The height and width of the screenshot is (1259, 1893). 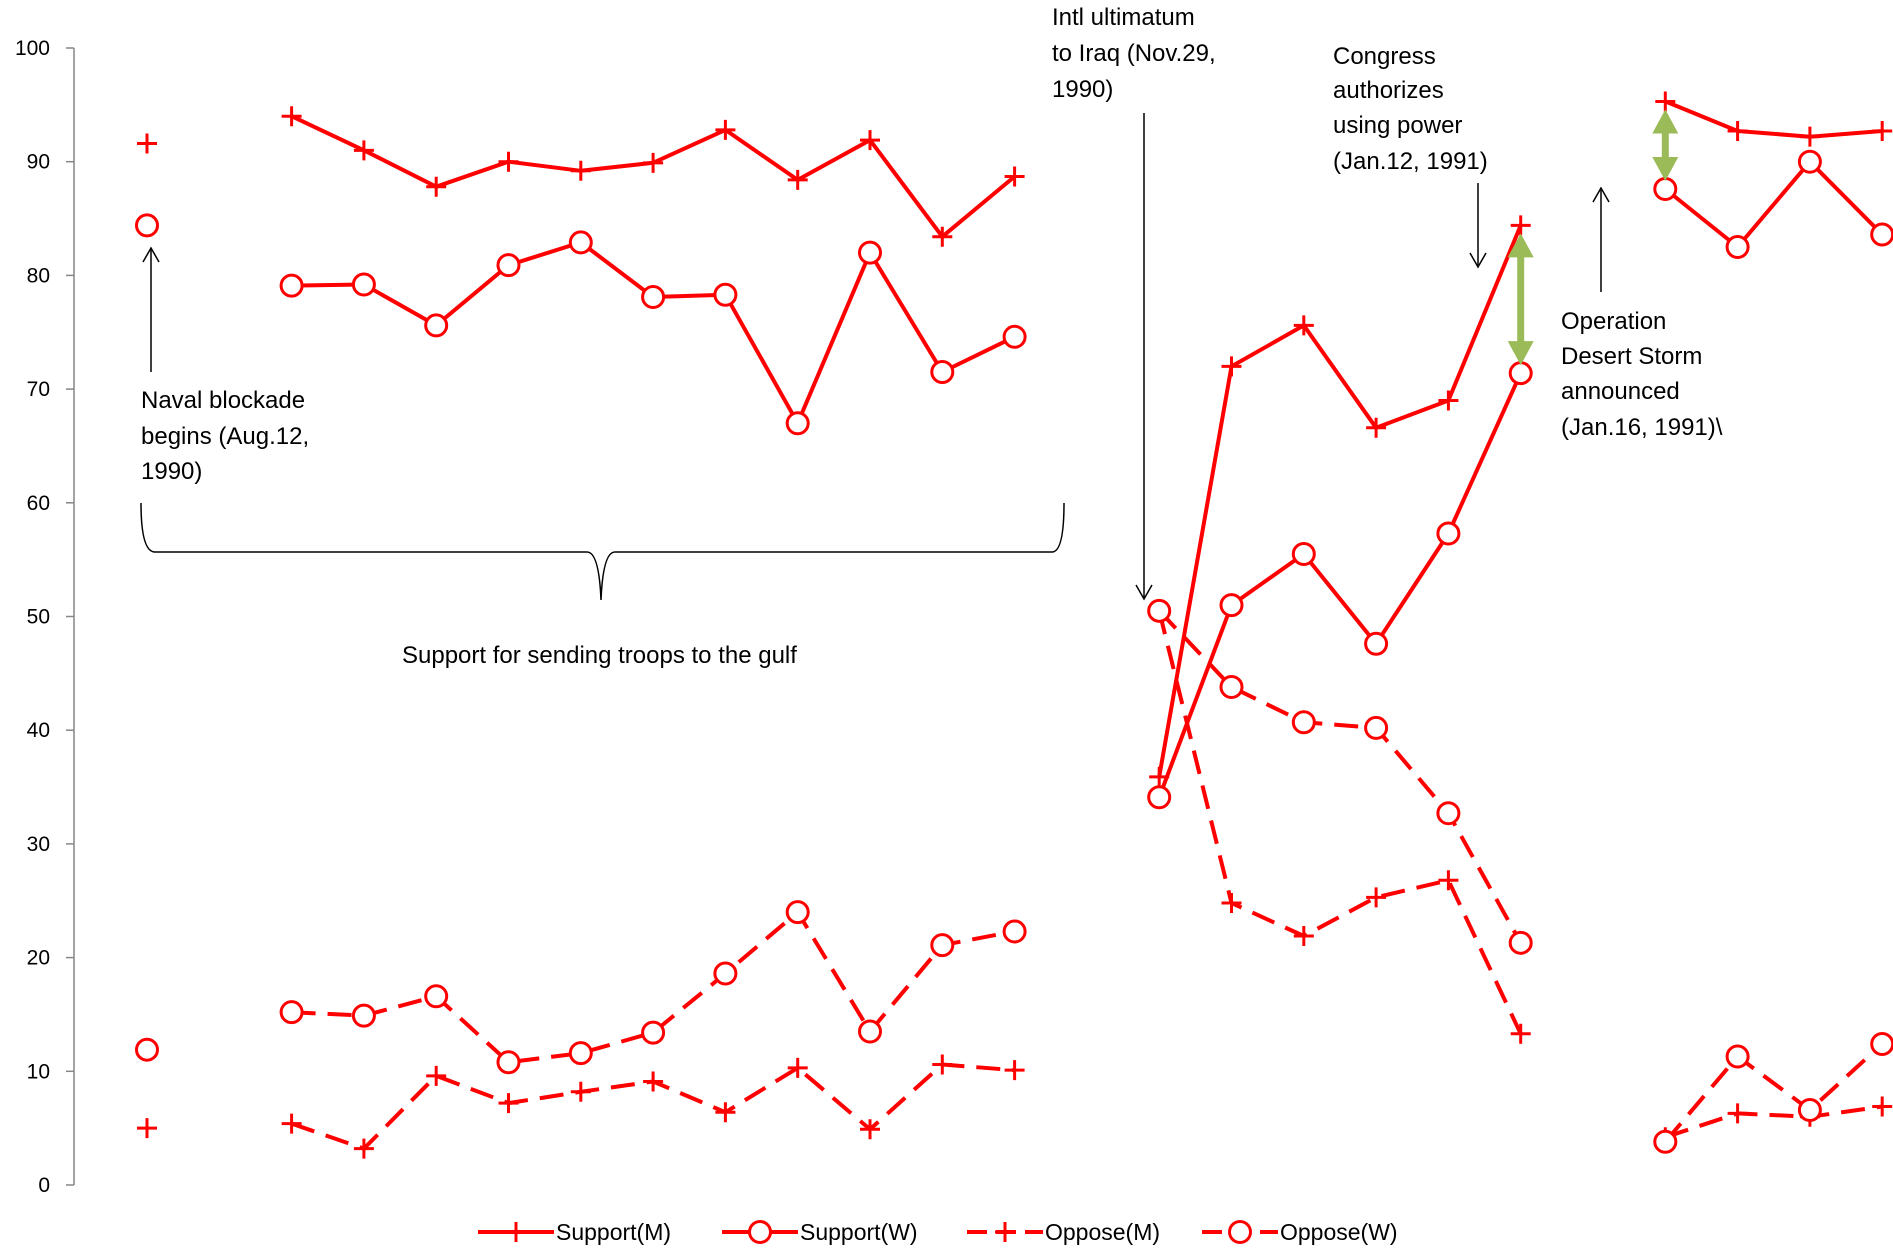 What do you see at coordinates (1478, 260) in the screenshot?
I see `congress-arrow-head` at bounding box center [1478, 260].